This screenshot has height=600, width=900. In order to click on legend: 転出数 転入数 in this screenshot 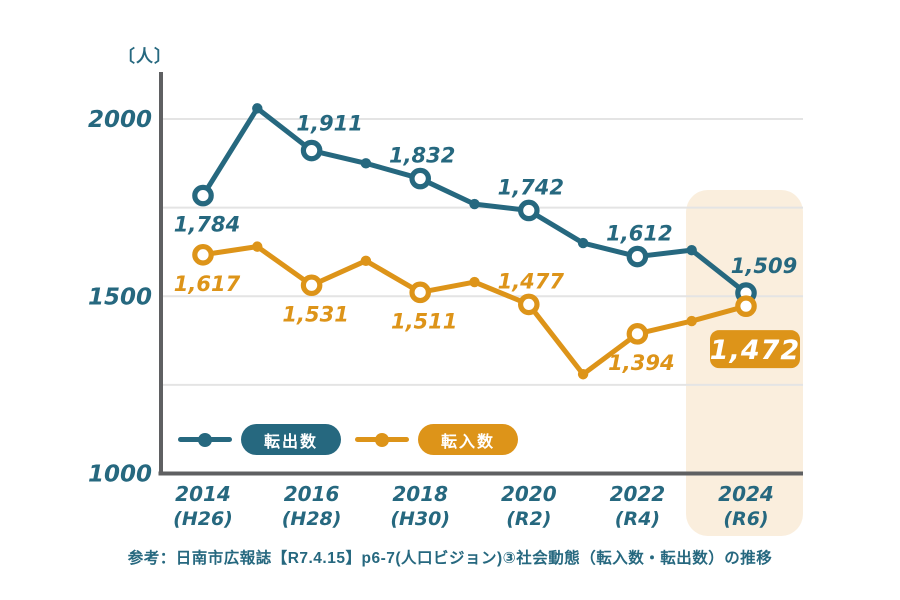, I will do `click(355, 439)`.